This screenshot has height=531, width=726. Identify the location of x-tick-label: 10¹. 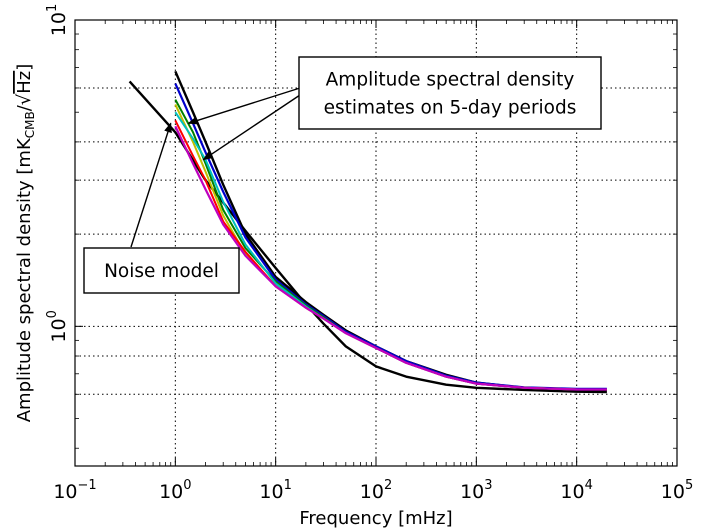
(275, 490).